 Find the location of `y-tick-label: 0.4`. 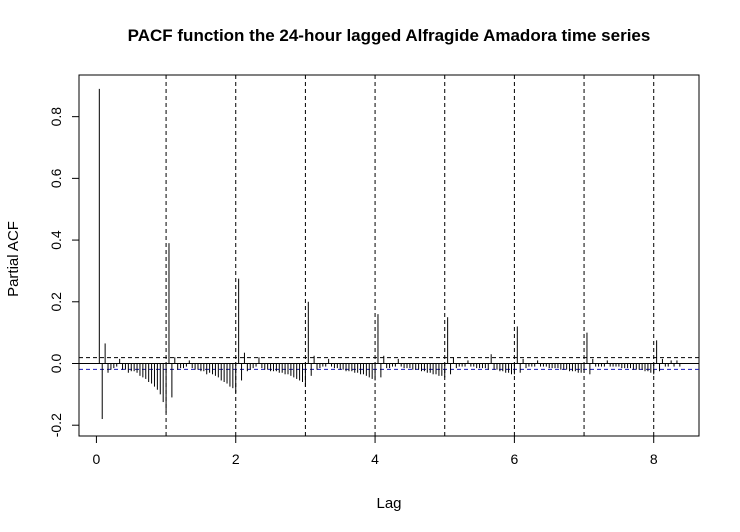

y-tick-label: 0.4 is located at coordinates (56, 240).